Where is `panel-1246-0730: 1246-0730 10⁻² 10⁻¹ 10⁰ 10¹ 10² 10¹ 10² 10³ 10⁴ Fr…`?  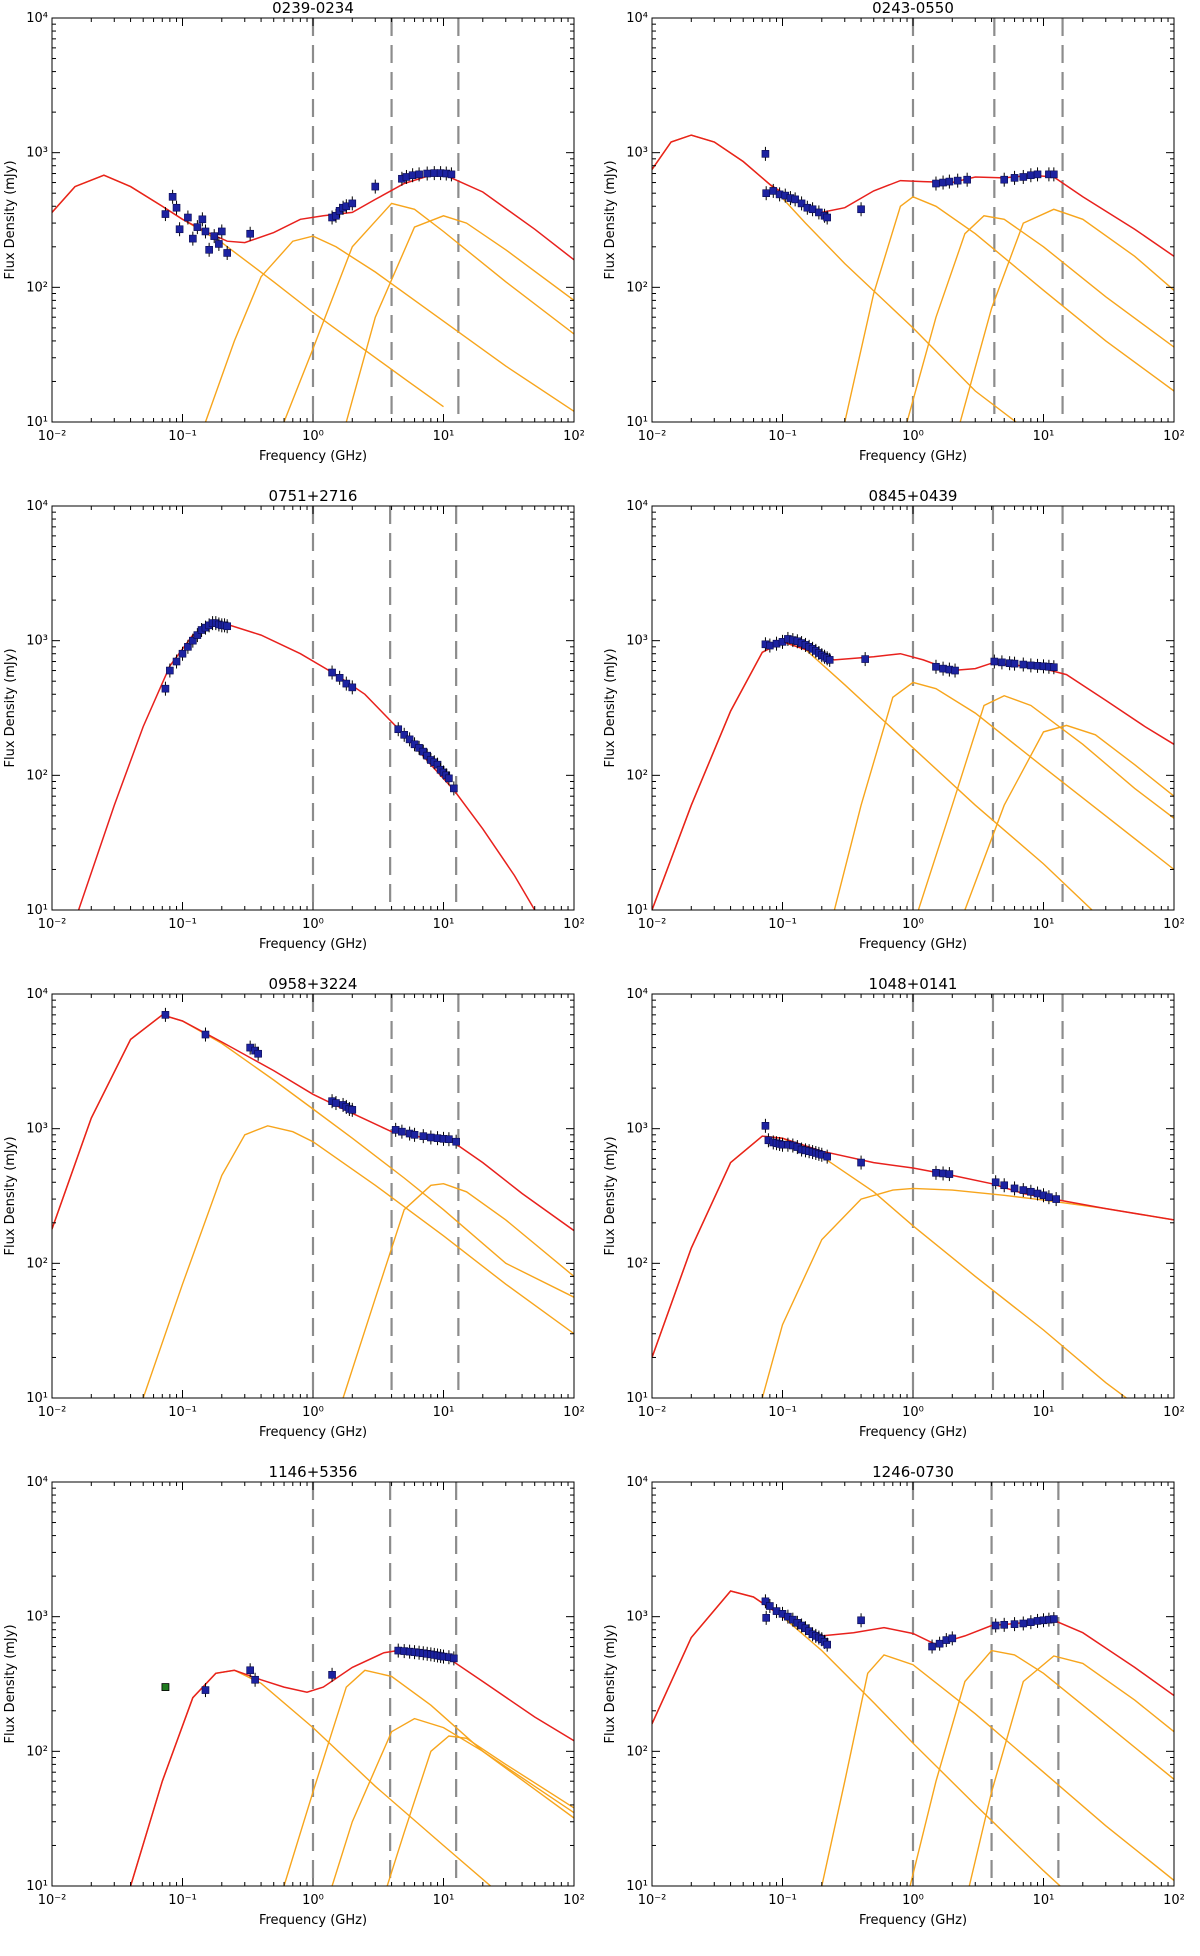
panel-1246-0730: 1246-0730 10⁻² 10⁻¹ 10⁰ 10¹ 10² 10¹ 10² 10³ 10⁴ Fr… is located at coordinates (900, 1707).